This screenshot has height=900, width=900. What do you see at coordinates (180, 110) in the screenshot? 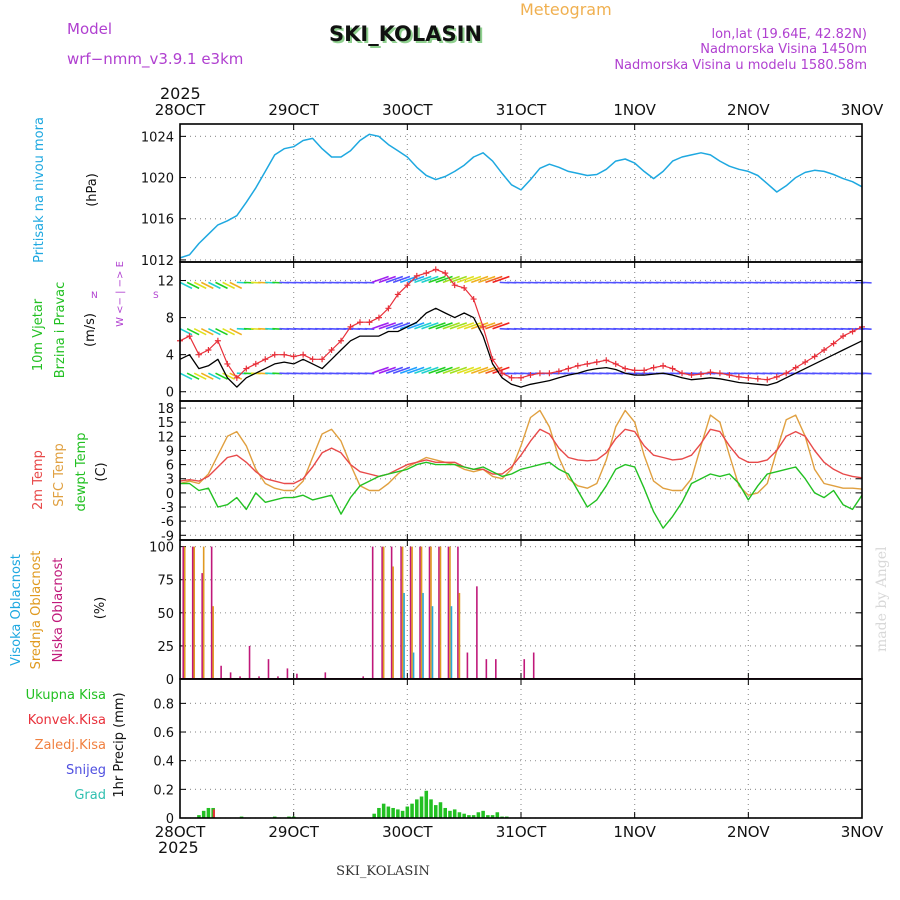
I see `x-tick-label-top: 28OCT` at bounding box center [180, 110].